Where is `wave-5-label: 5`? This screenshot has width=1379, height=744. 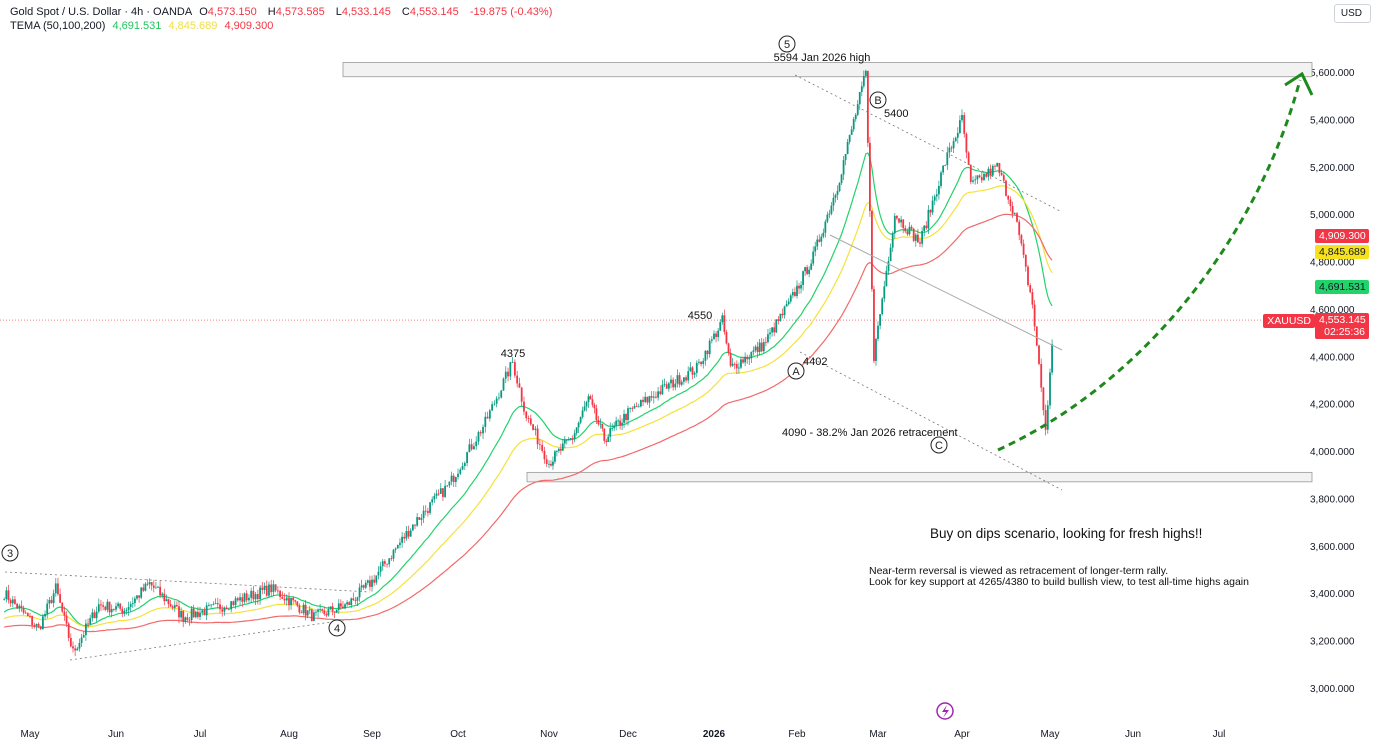 wave-5-label: 5 is located at coordinates (787, 45).